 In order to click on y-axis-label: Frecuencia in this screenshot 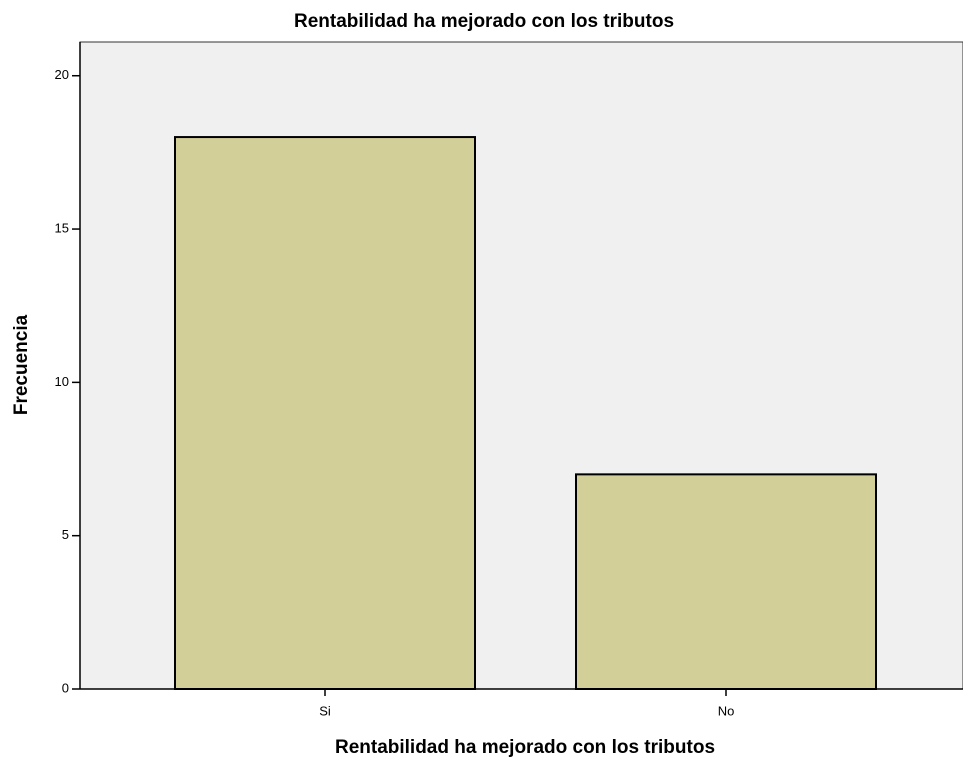, I will do `click(21, 364)`.